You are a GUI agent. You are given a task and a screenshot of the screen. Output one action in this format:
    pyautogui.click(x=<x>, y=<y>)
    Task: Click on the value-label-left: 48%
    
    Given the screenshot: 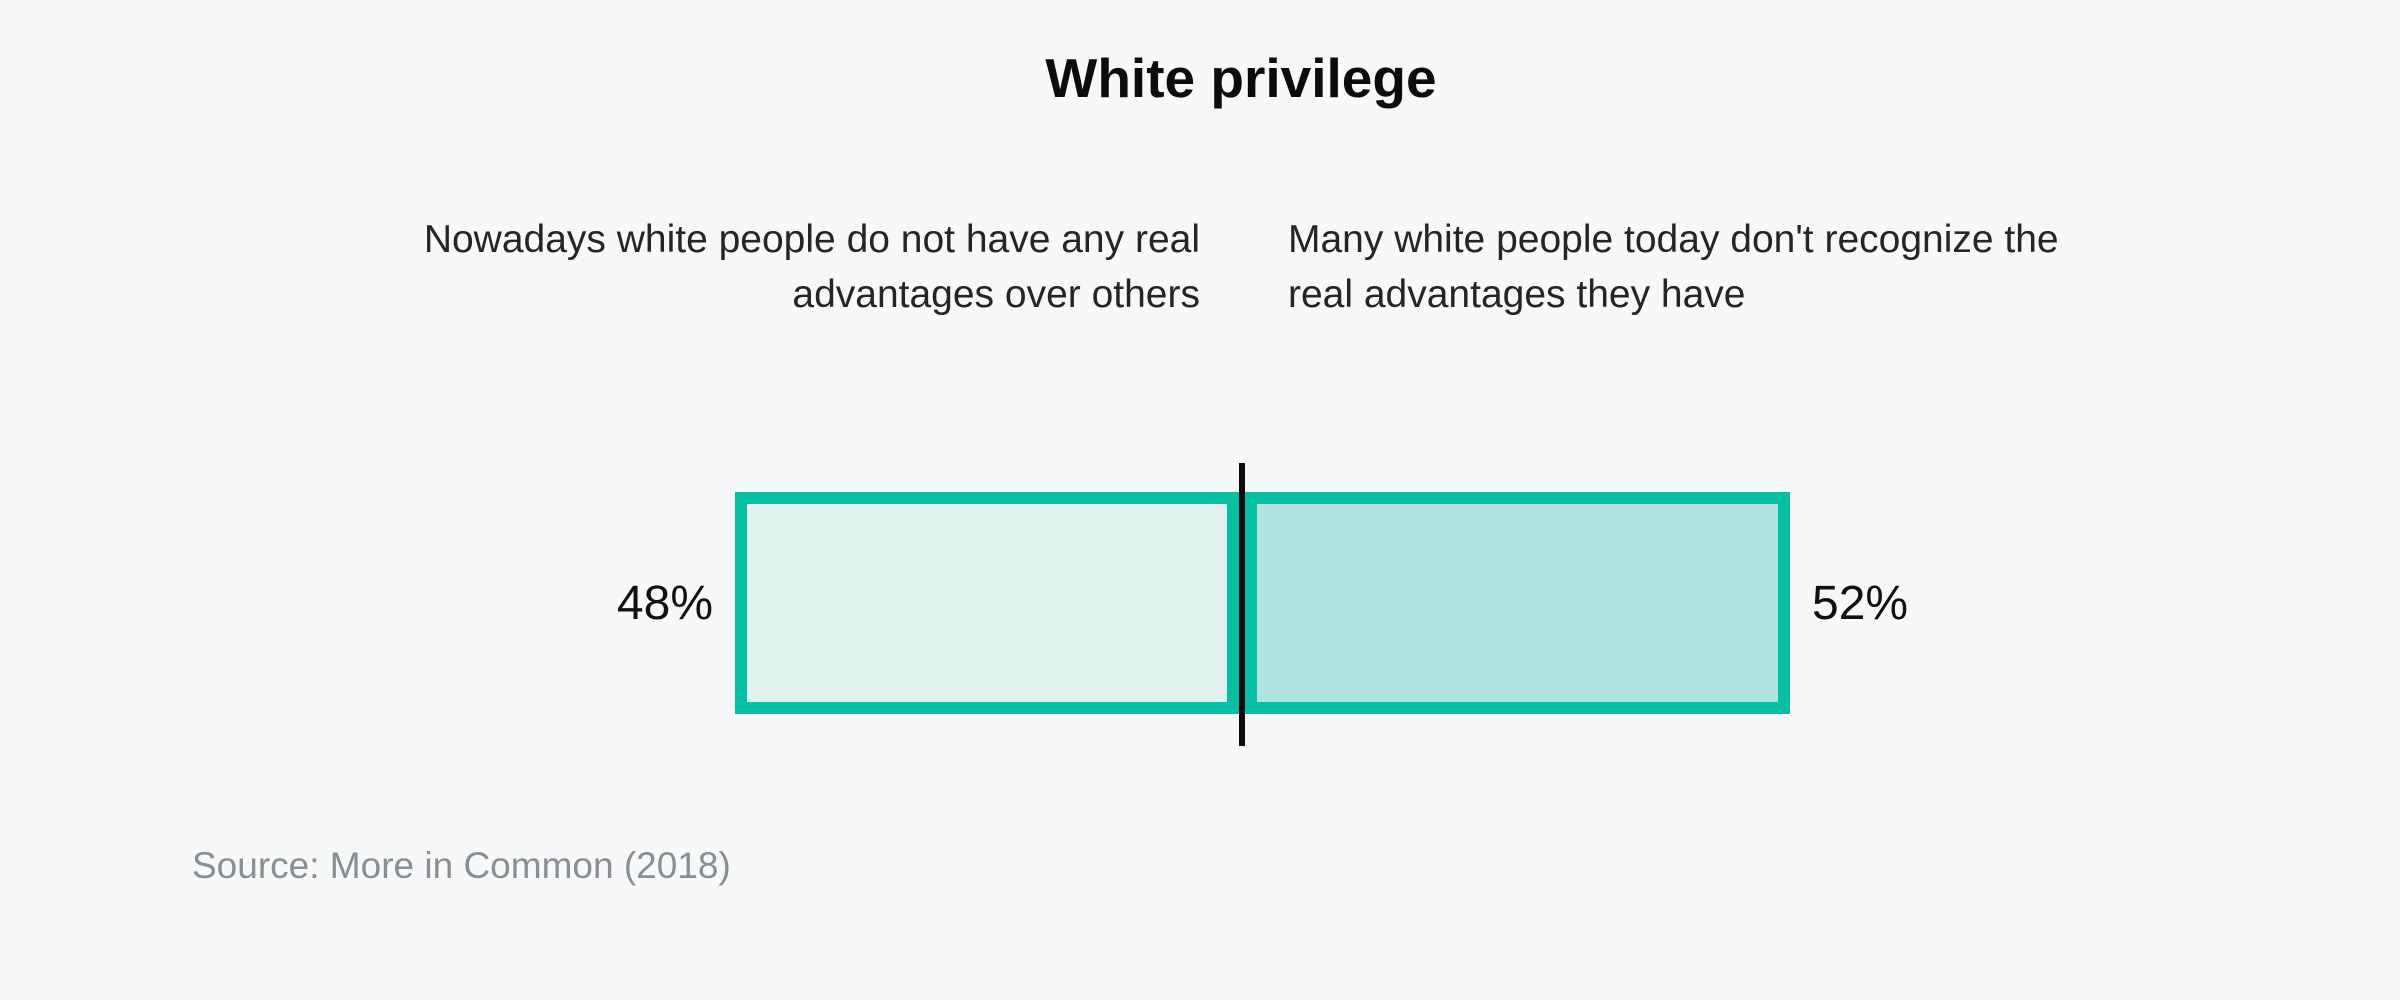 What is the action you would take?
    pyautogui.click(x=664, y=603)
    